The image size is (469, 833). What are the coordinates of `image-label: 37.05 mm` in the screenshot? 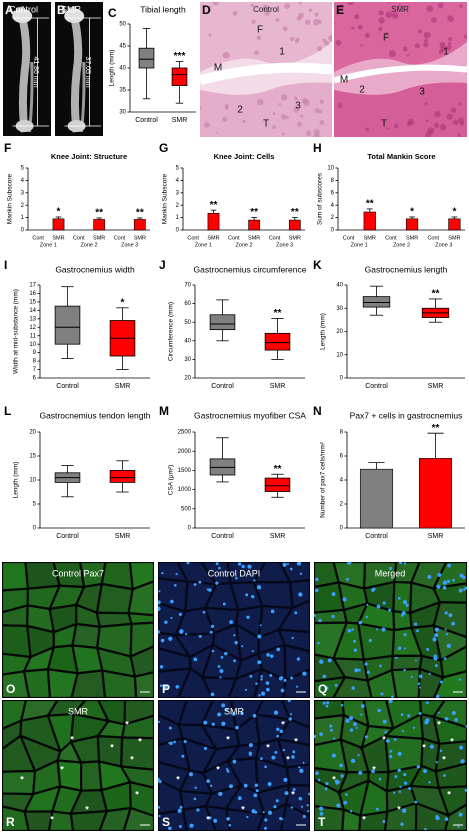 It's located at (87, 71).